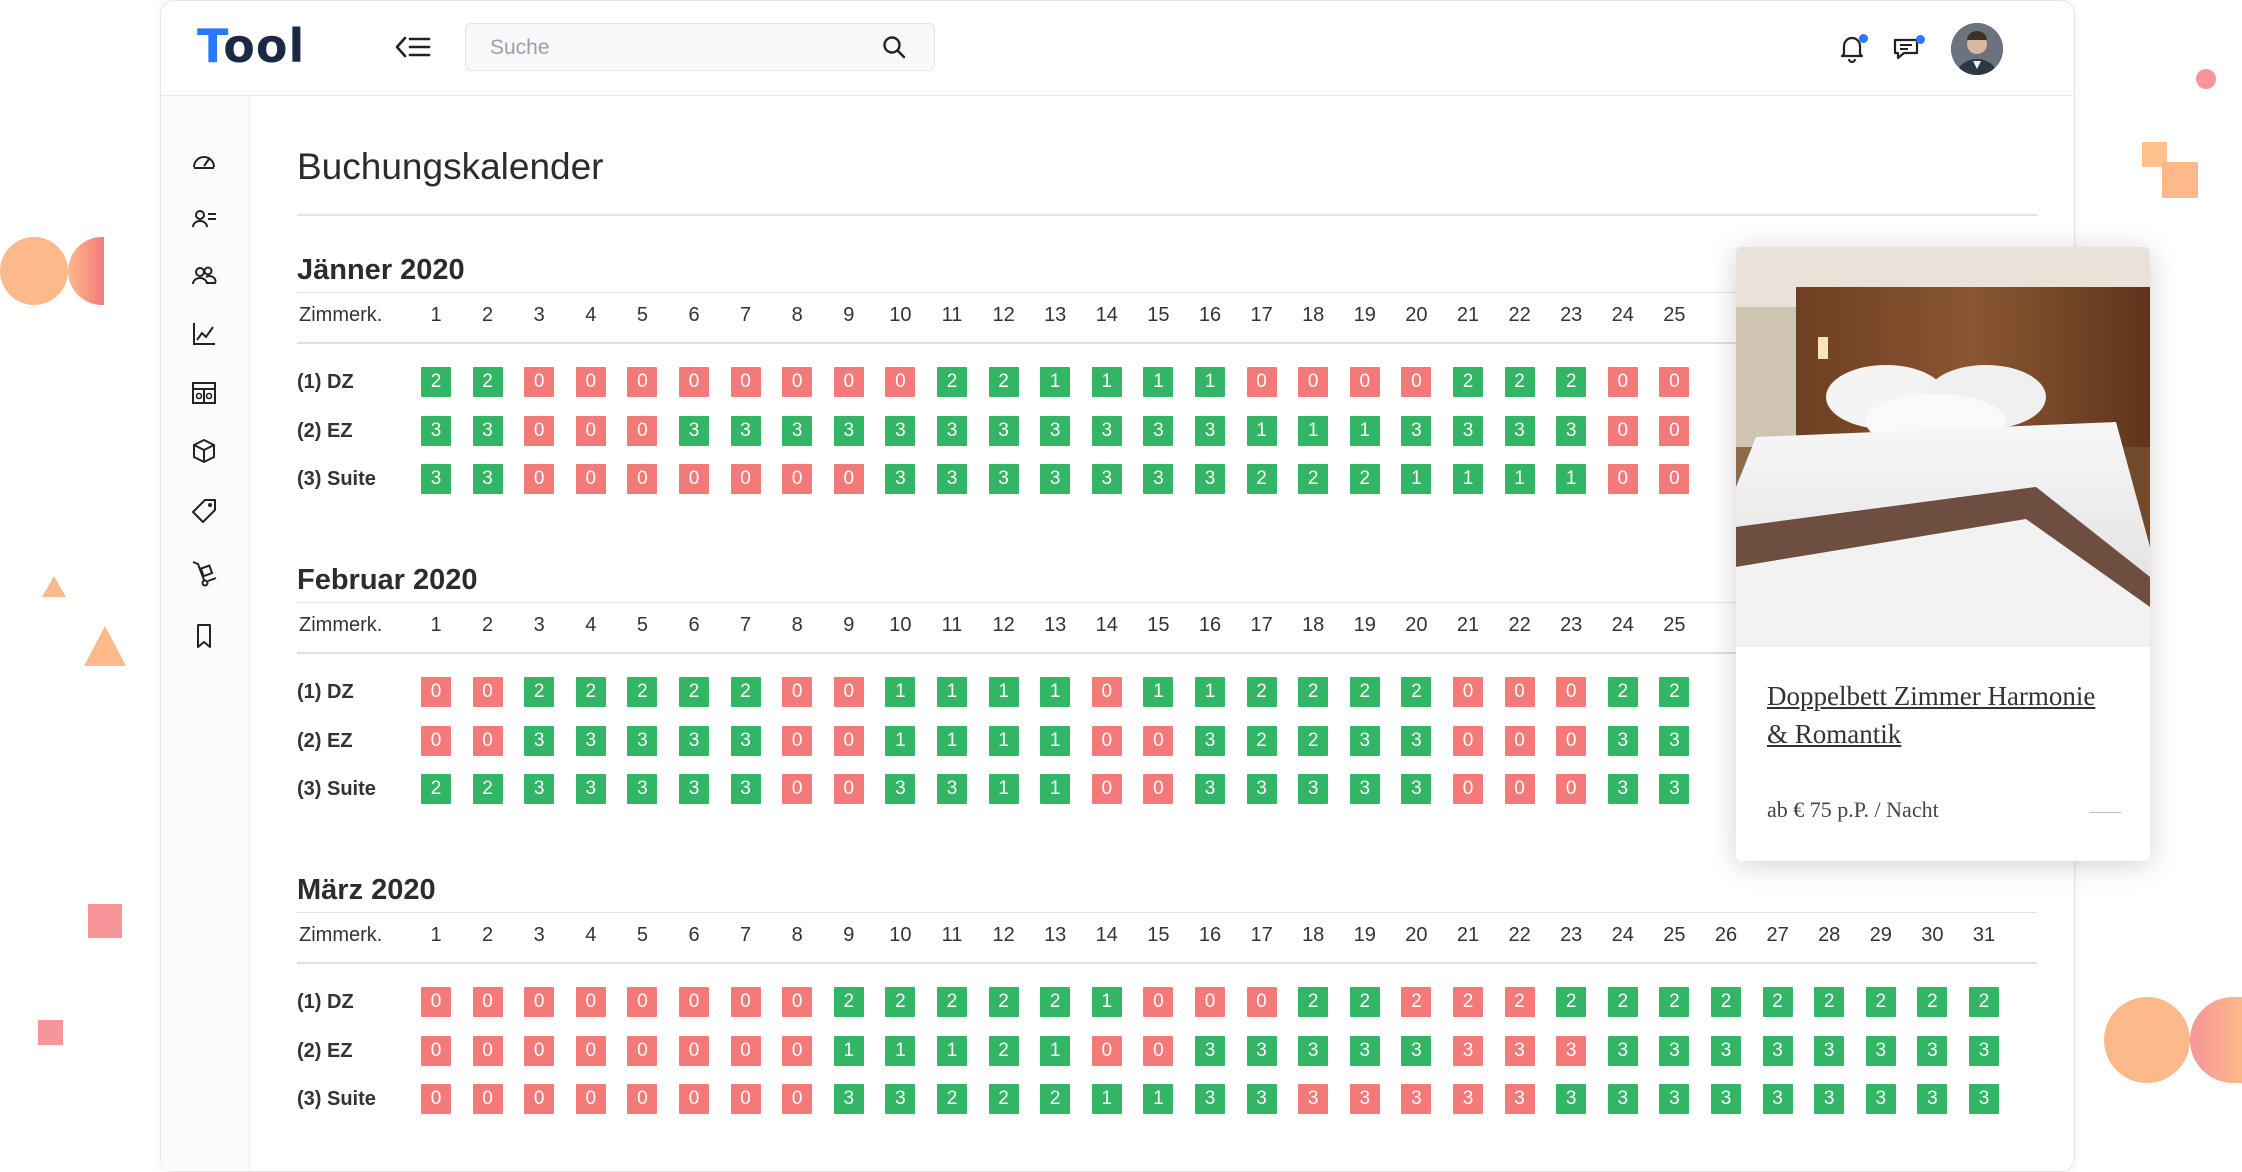 The image size is (2242, 1172). Describe the element at coordinates (204, 334) in the screenshot. I see `chart-icon` at that location.